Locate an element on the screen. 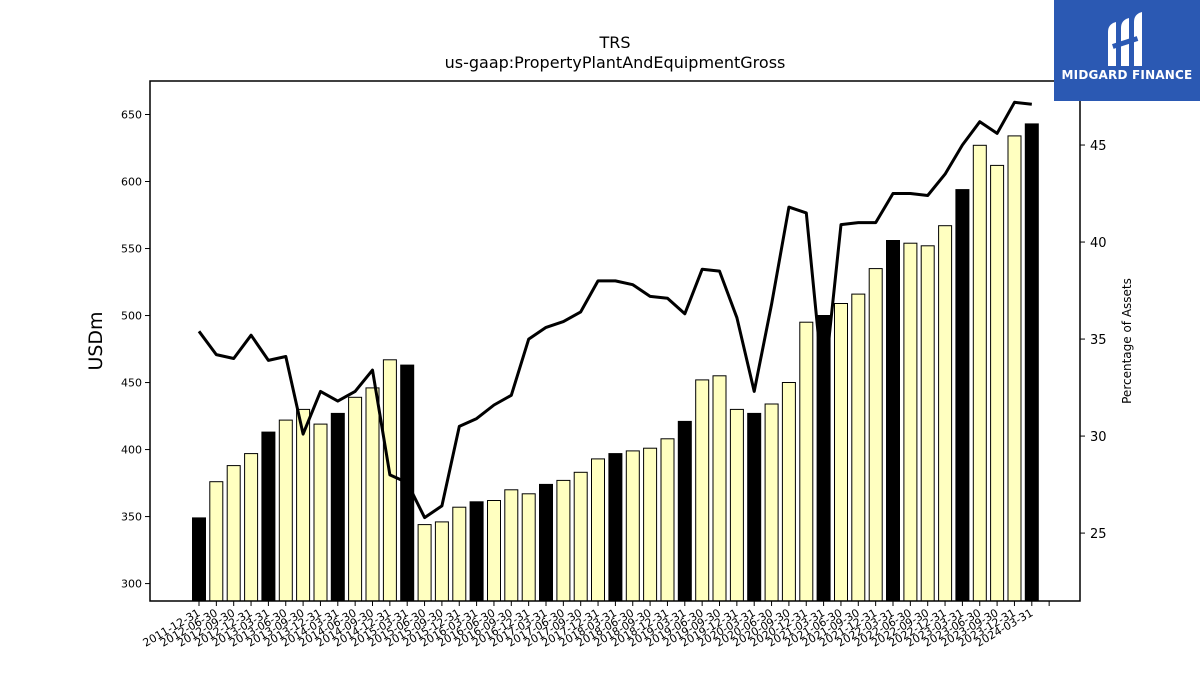  y-tick-label: 600 is located at coordinates (131, 182).